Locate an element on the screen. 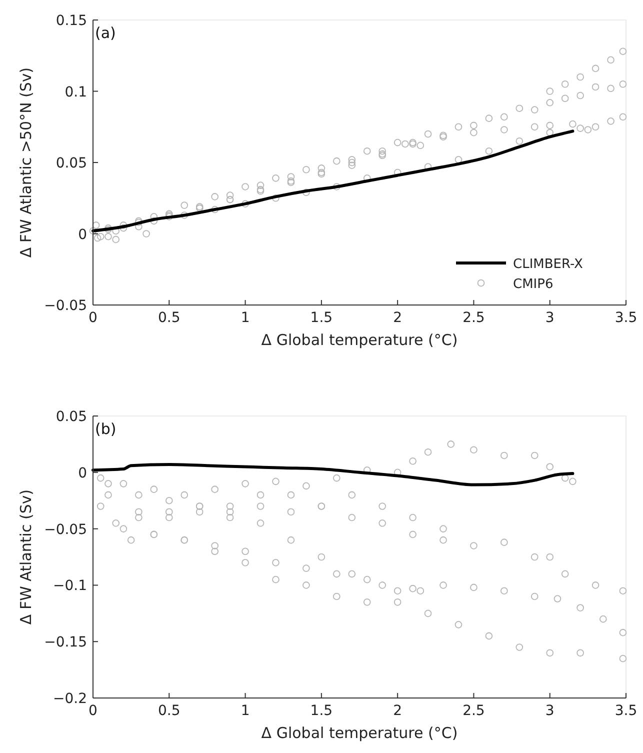  y-tick-label: 0.15 is located at coordinates (71, 21).